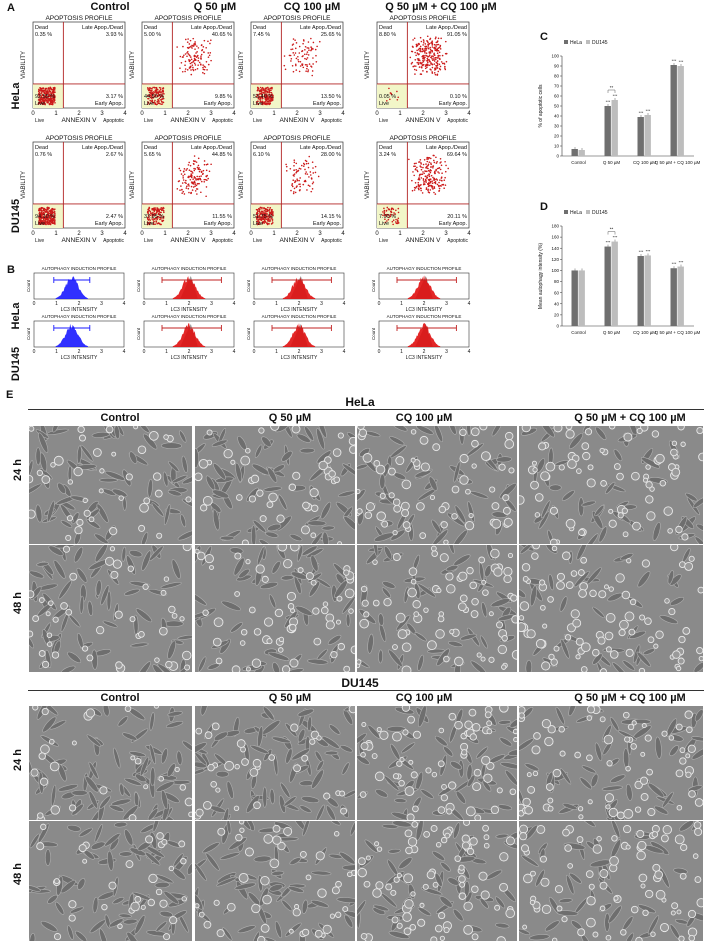 This screenshot has width=706, height=944. I want to click on q-early-value: 14.15 %, so click(331, 217).